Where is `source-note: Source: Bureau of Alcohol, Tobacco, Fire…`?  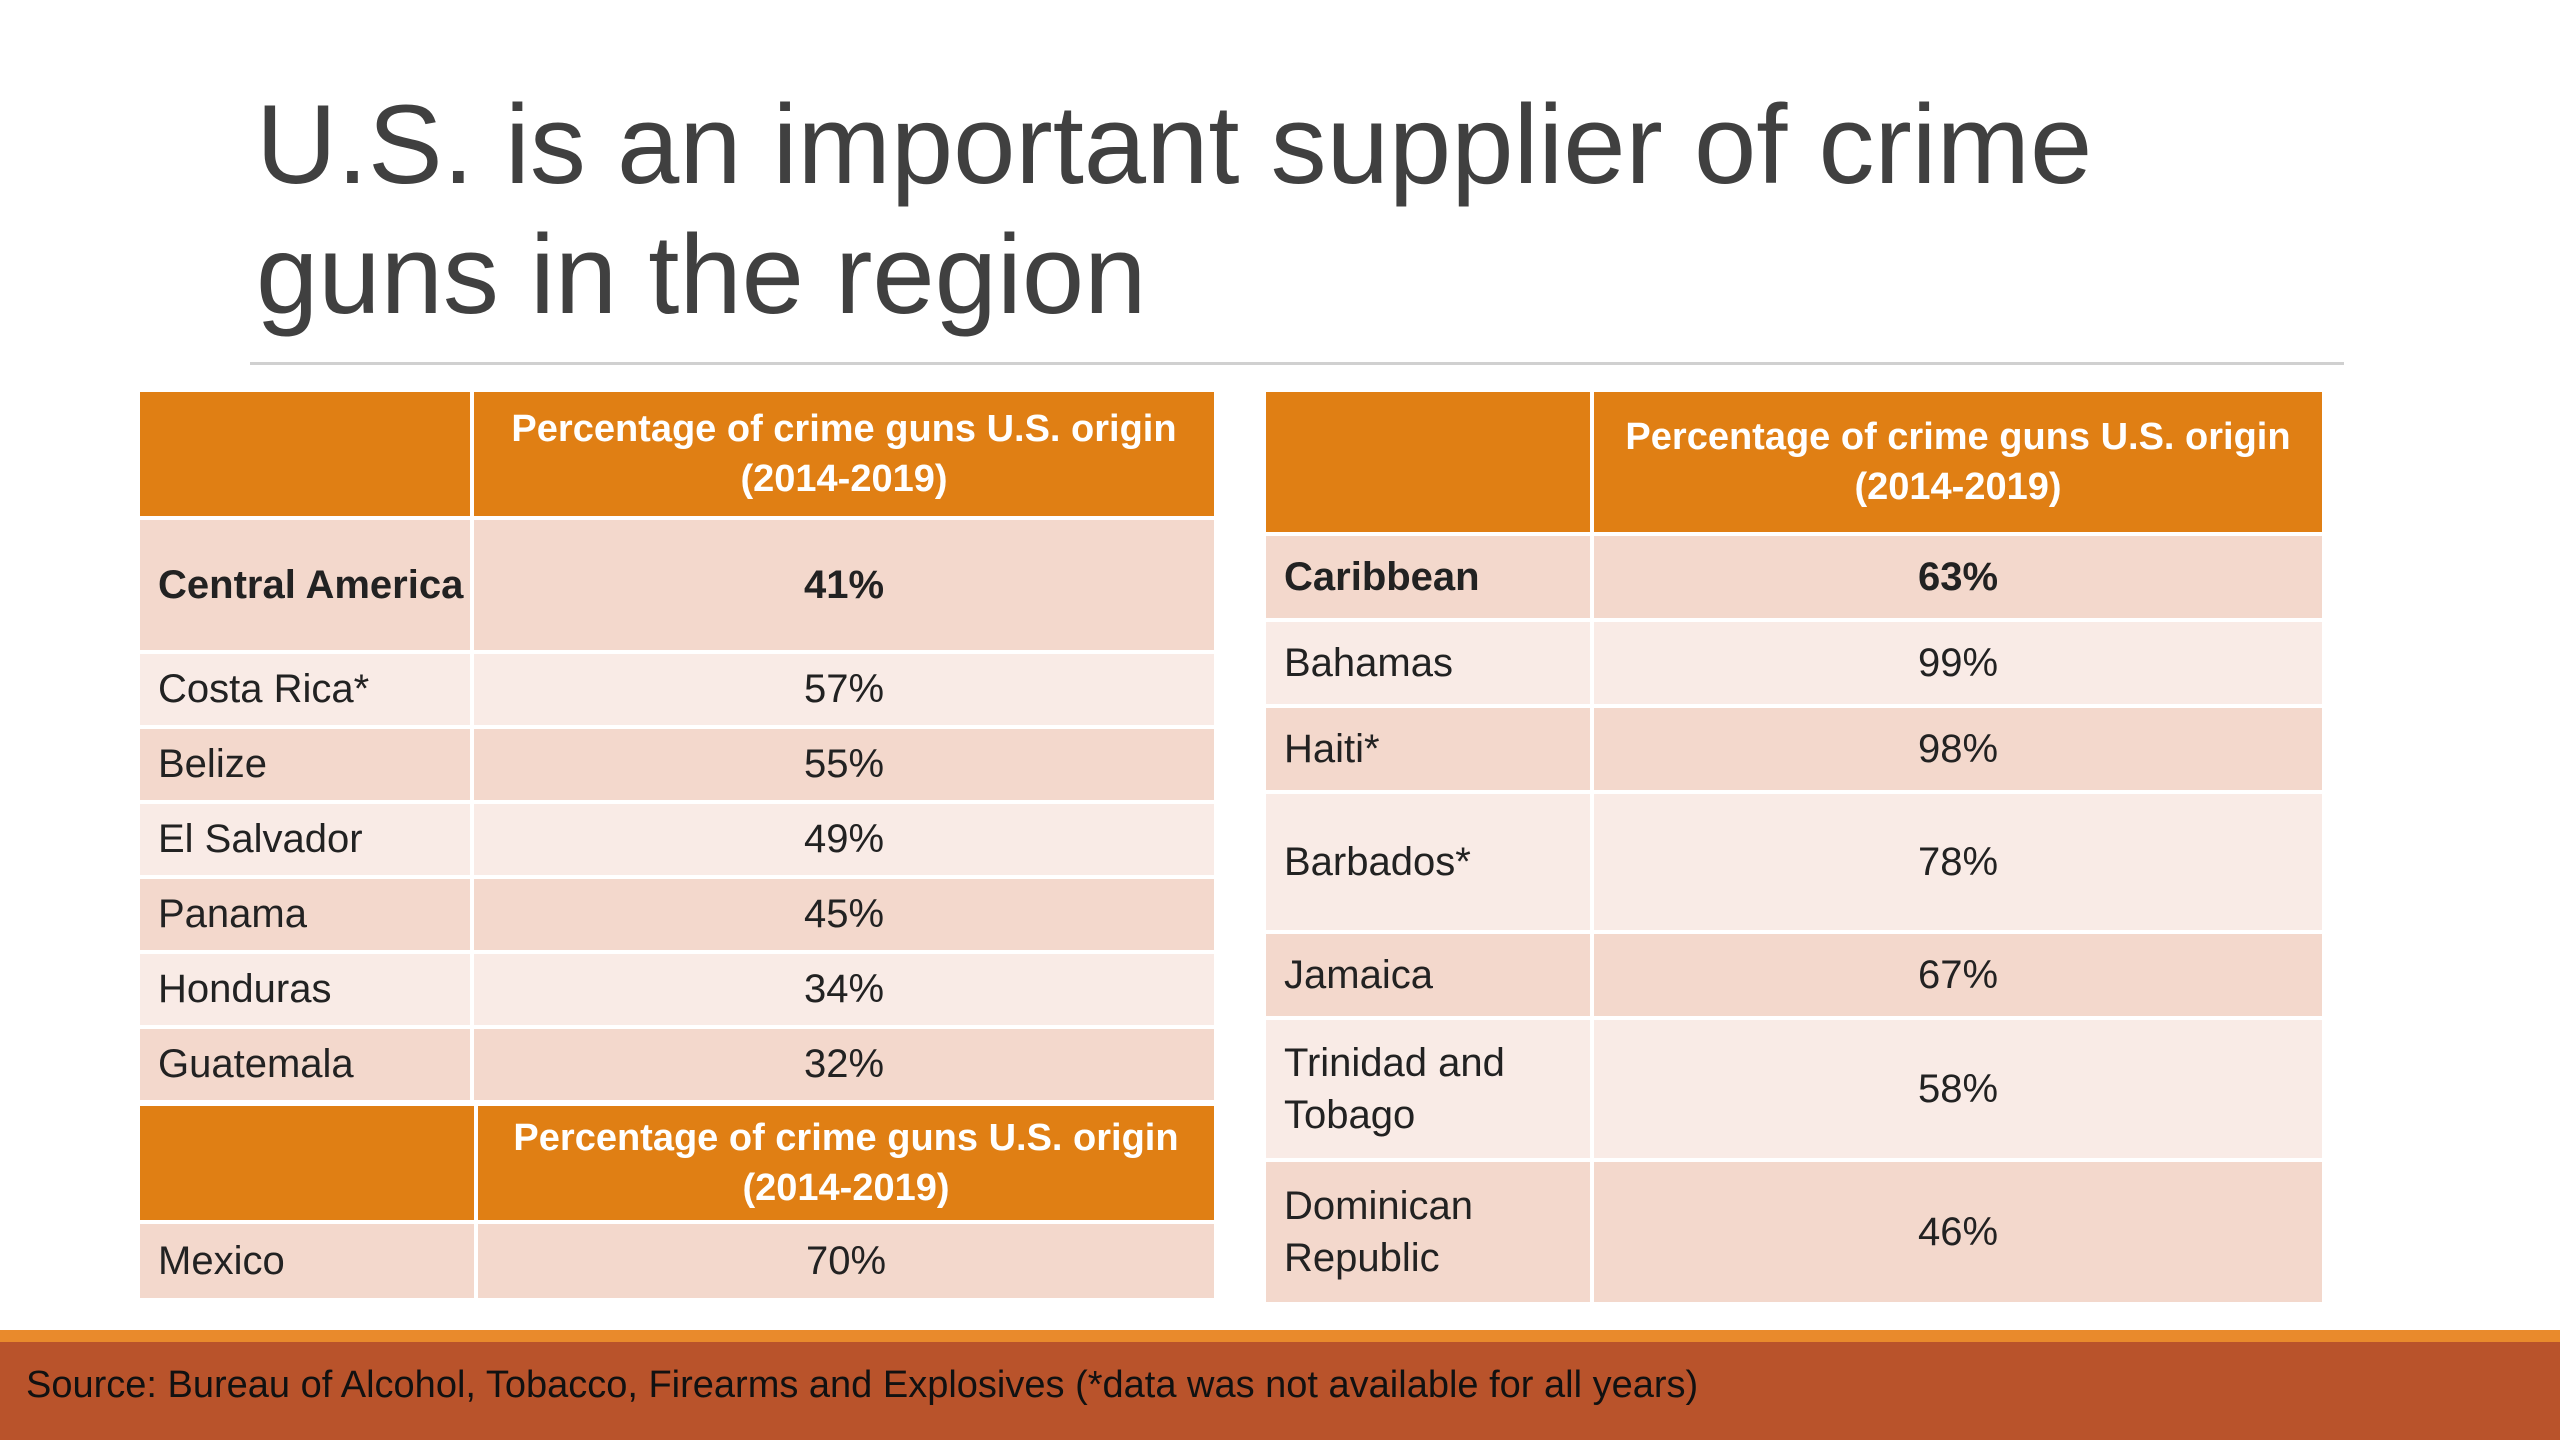
source-note: Source: Bureau of Alcohol, Tobacco, Fire… is located at coordinates (862, 1385).